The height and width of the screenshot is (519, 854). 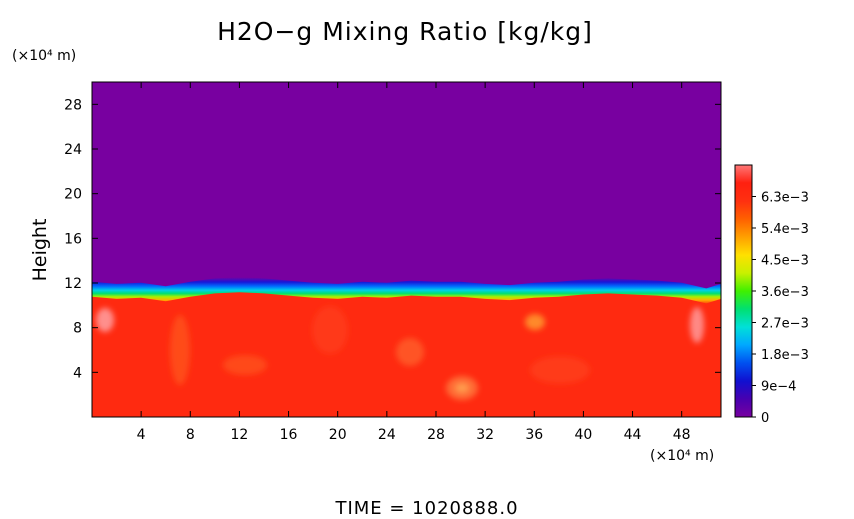 I want to click on colorbar-tick-label: 0, so click(x=765, y=418).